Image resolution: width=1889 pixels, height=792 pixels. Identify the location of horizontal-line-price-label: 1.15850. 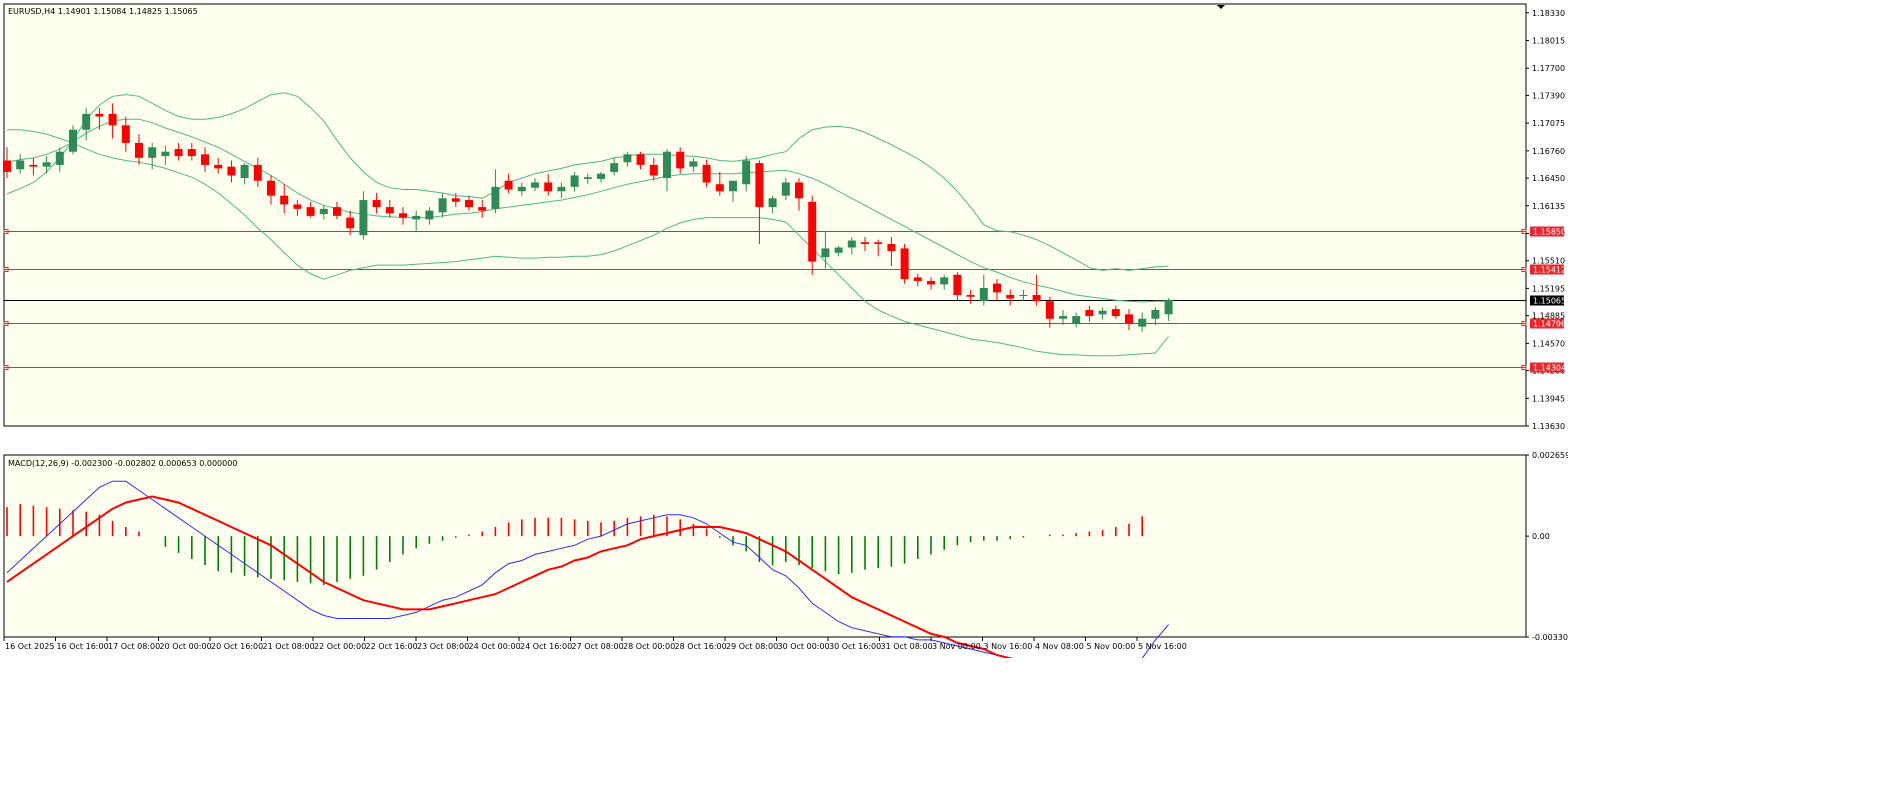
(1549, 232).